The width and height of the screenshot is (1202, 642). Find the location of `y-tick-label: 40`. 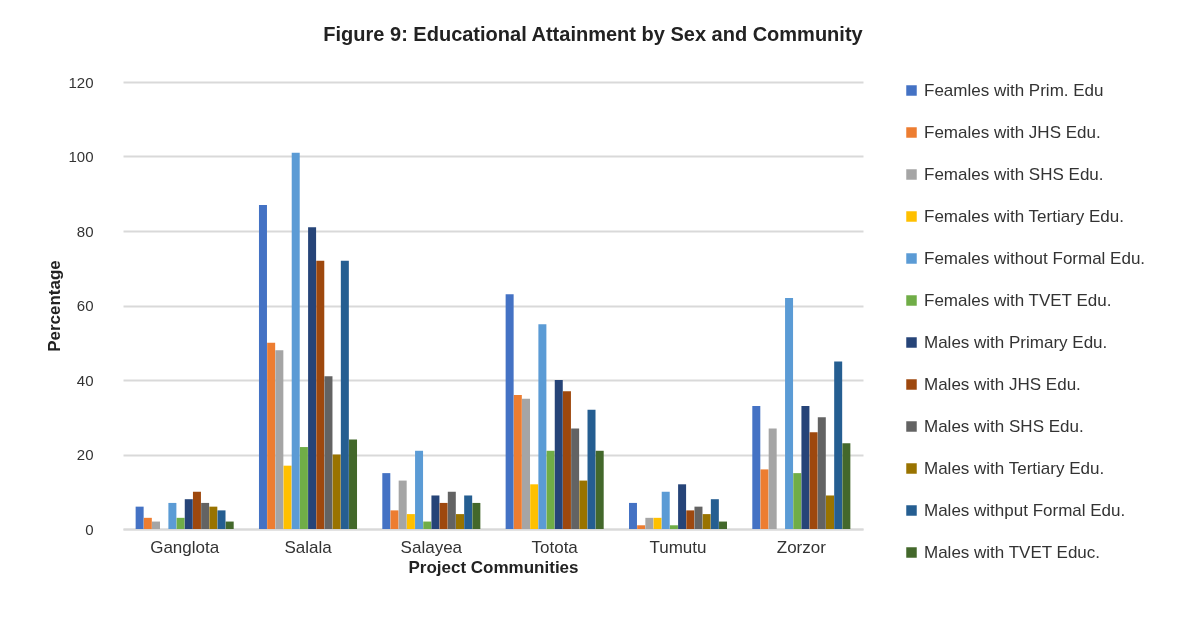

y-tick-label: 40 is located at coordinates (85, 380).